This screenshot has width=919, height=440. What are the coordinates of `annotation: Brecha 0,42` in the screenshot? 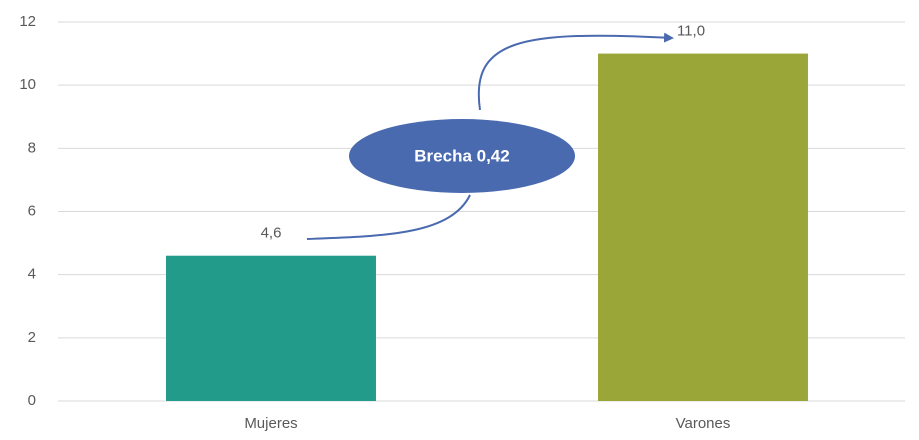 It's located at (461, 155).